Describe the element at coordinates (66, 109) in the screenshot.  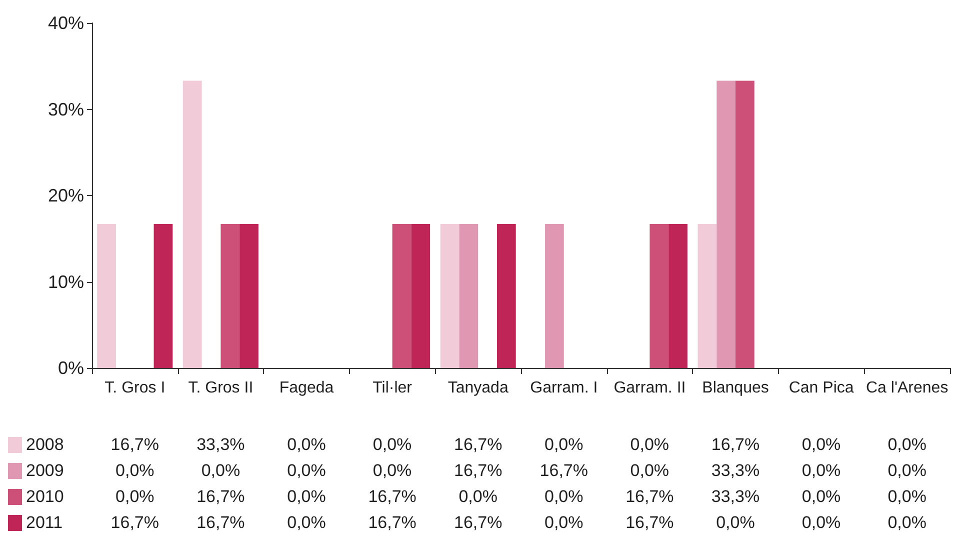
I see `y-tick-label: 30%` at that location.